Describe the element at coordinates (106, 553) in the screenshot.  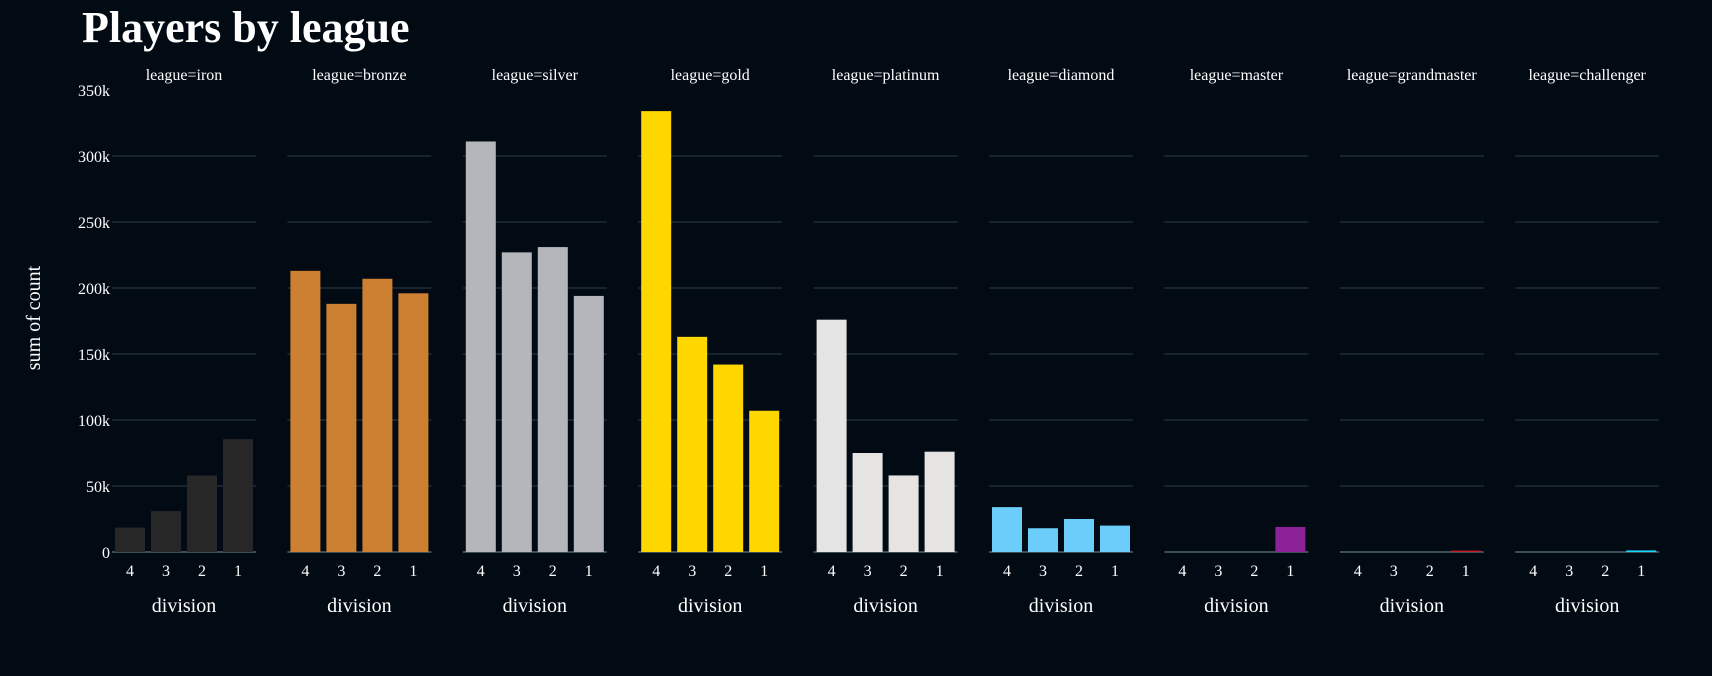
I see `y-tick-label: 0` at that location.